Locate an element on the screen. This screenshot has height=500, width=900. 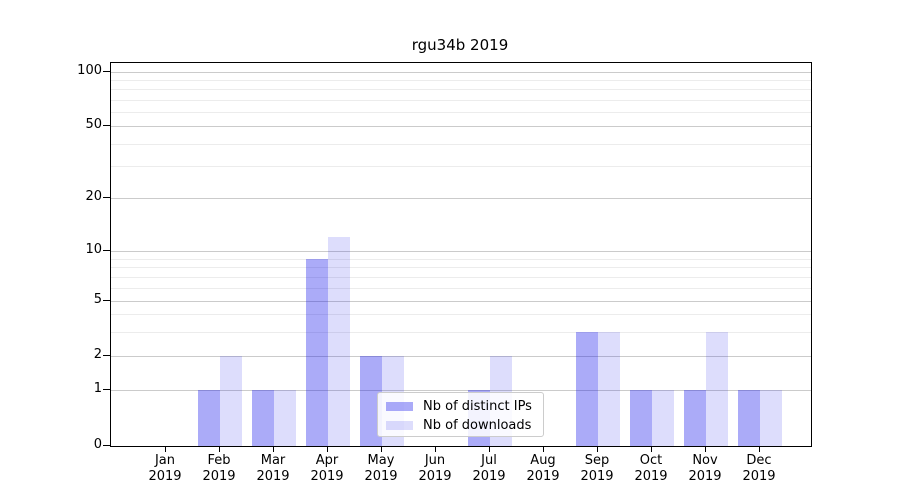
x-axis-tick-label: May 2019 is located at coordinates (381, 468).